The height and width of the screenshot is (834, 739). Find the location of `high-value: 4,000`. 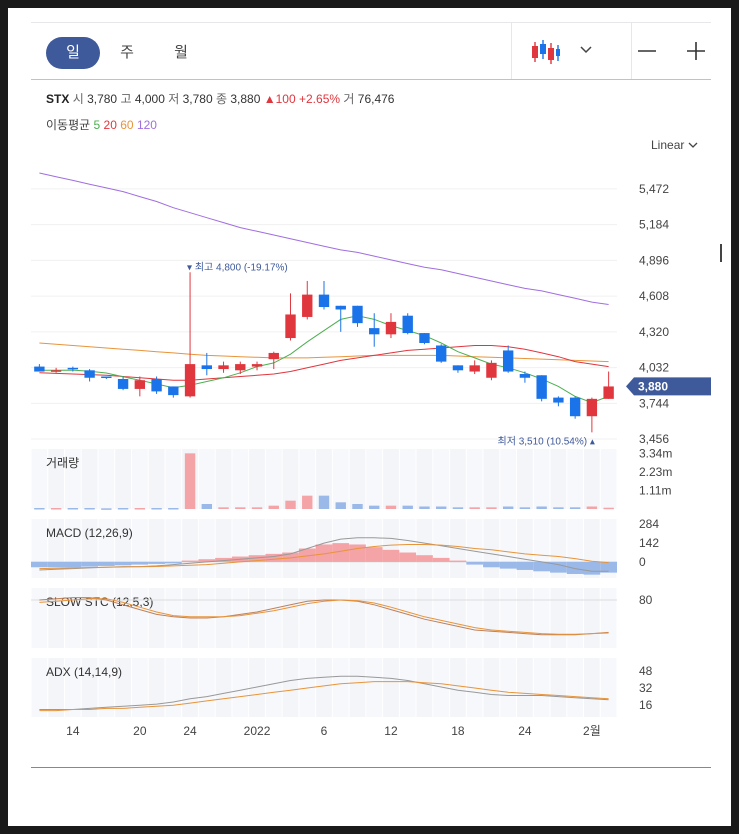

high-value: 4,000 is located at coordinates (149, 99).